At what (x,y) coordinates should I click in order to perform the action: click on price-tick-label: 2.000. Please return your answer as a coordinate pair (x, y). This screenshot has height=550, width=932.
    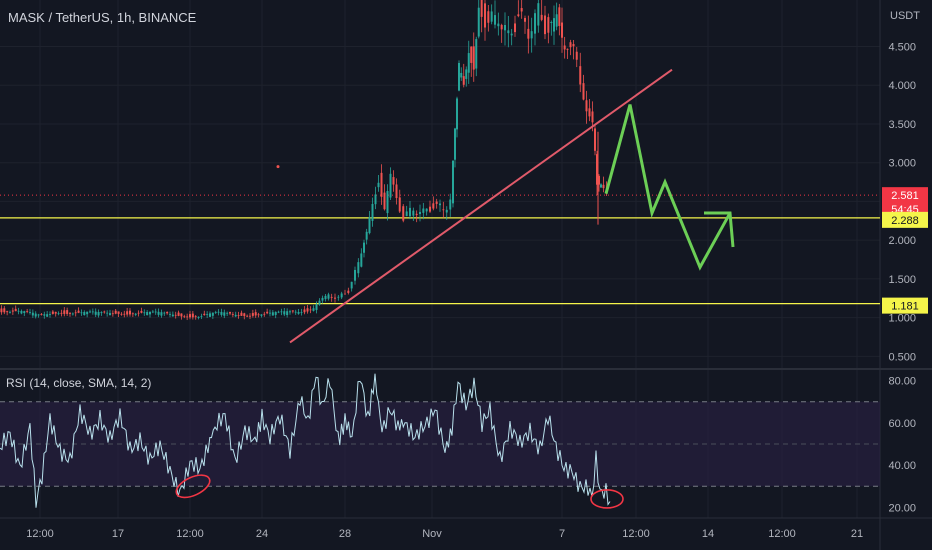
    Looking at the image, I should click on (902, 241).